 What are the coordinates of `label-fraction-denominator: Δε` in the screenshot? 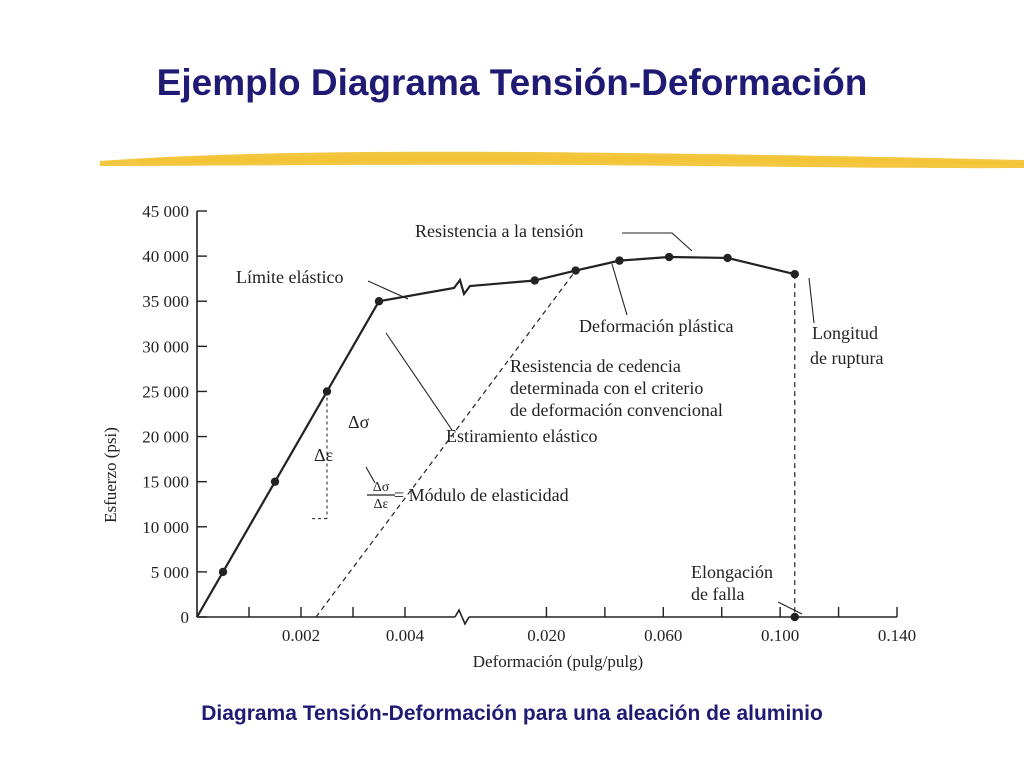 It's located at (381, 504).